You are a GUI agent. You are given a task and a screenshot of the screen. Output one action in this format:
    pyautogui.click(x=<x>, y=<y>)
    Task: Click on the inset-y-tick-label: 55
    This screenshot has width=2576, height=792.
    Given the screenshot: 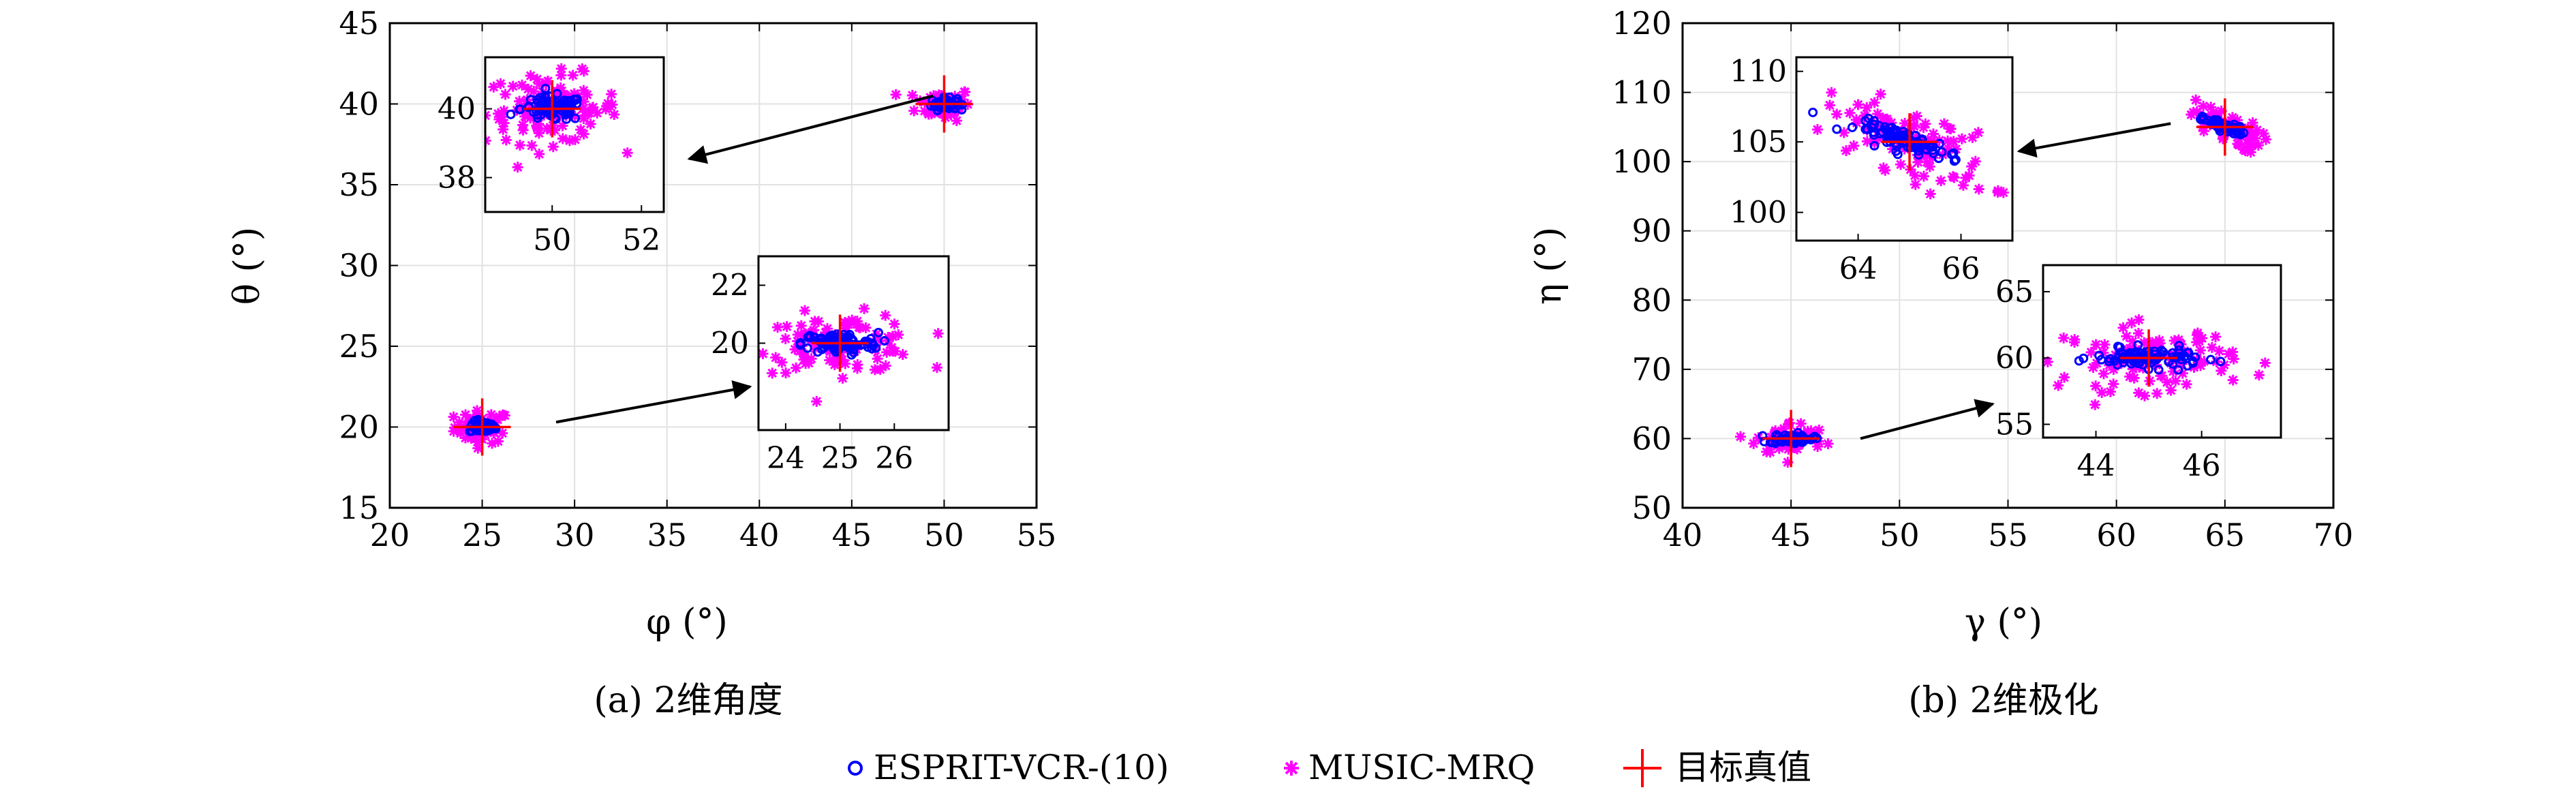 What is the action you would take?
    pyautogui.click(x=2015, y=425)
    